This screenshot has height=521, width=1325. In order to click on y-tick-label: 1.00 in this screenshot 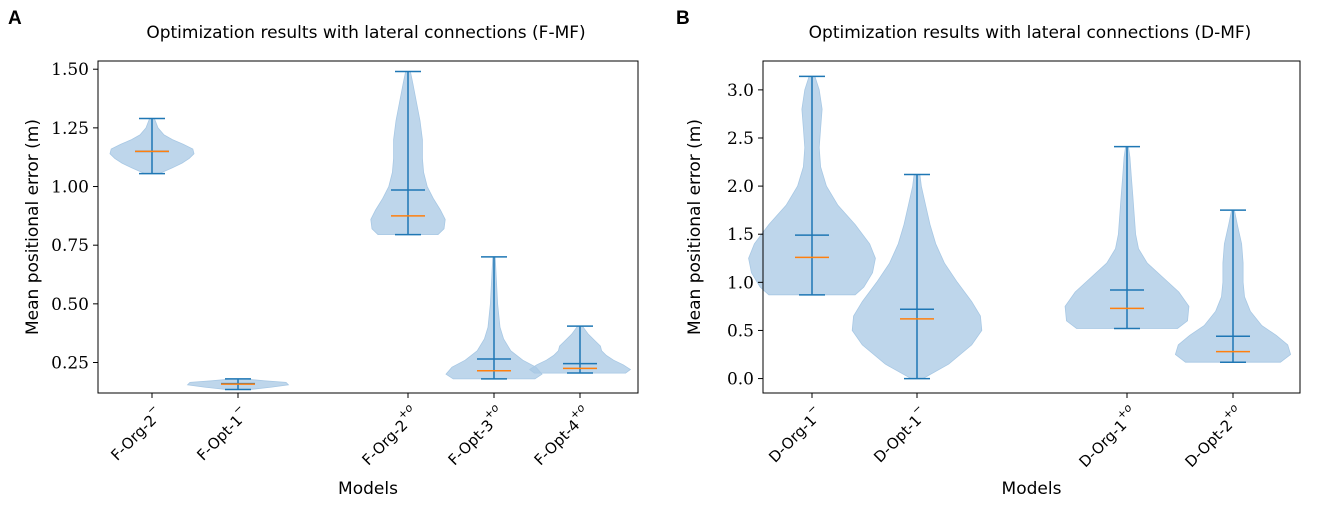, I will do `click(70, 188)`.